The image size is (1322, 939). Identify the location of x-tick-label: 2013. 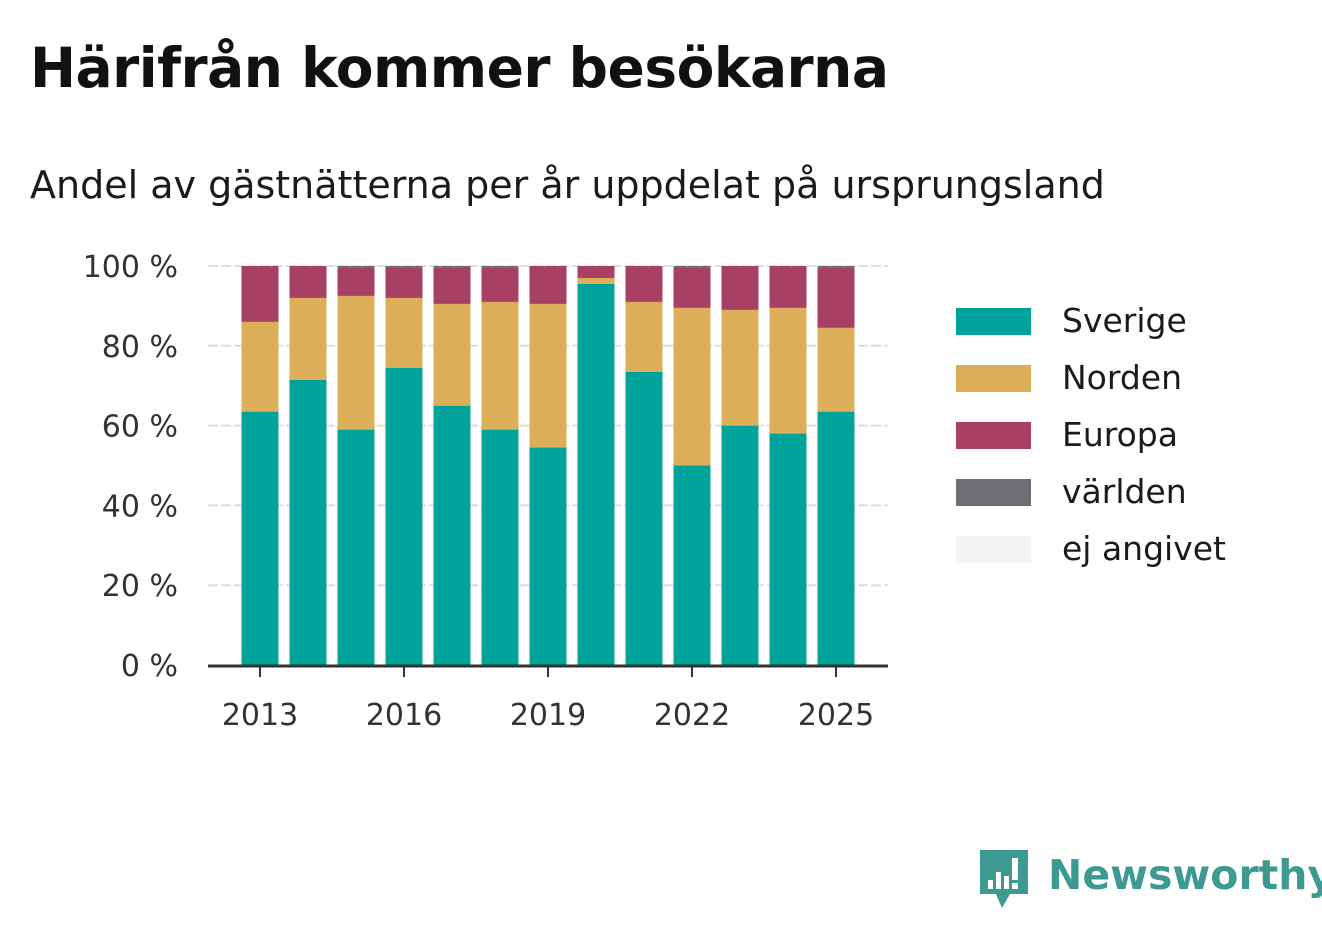
(260, 715).